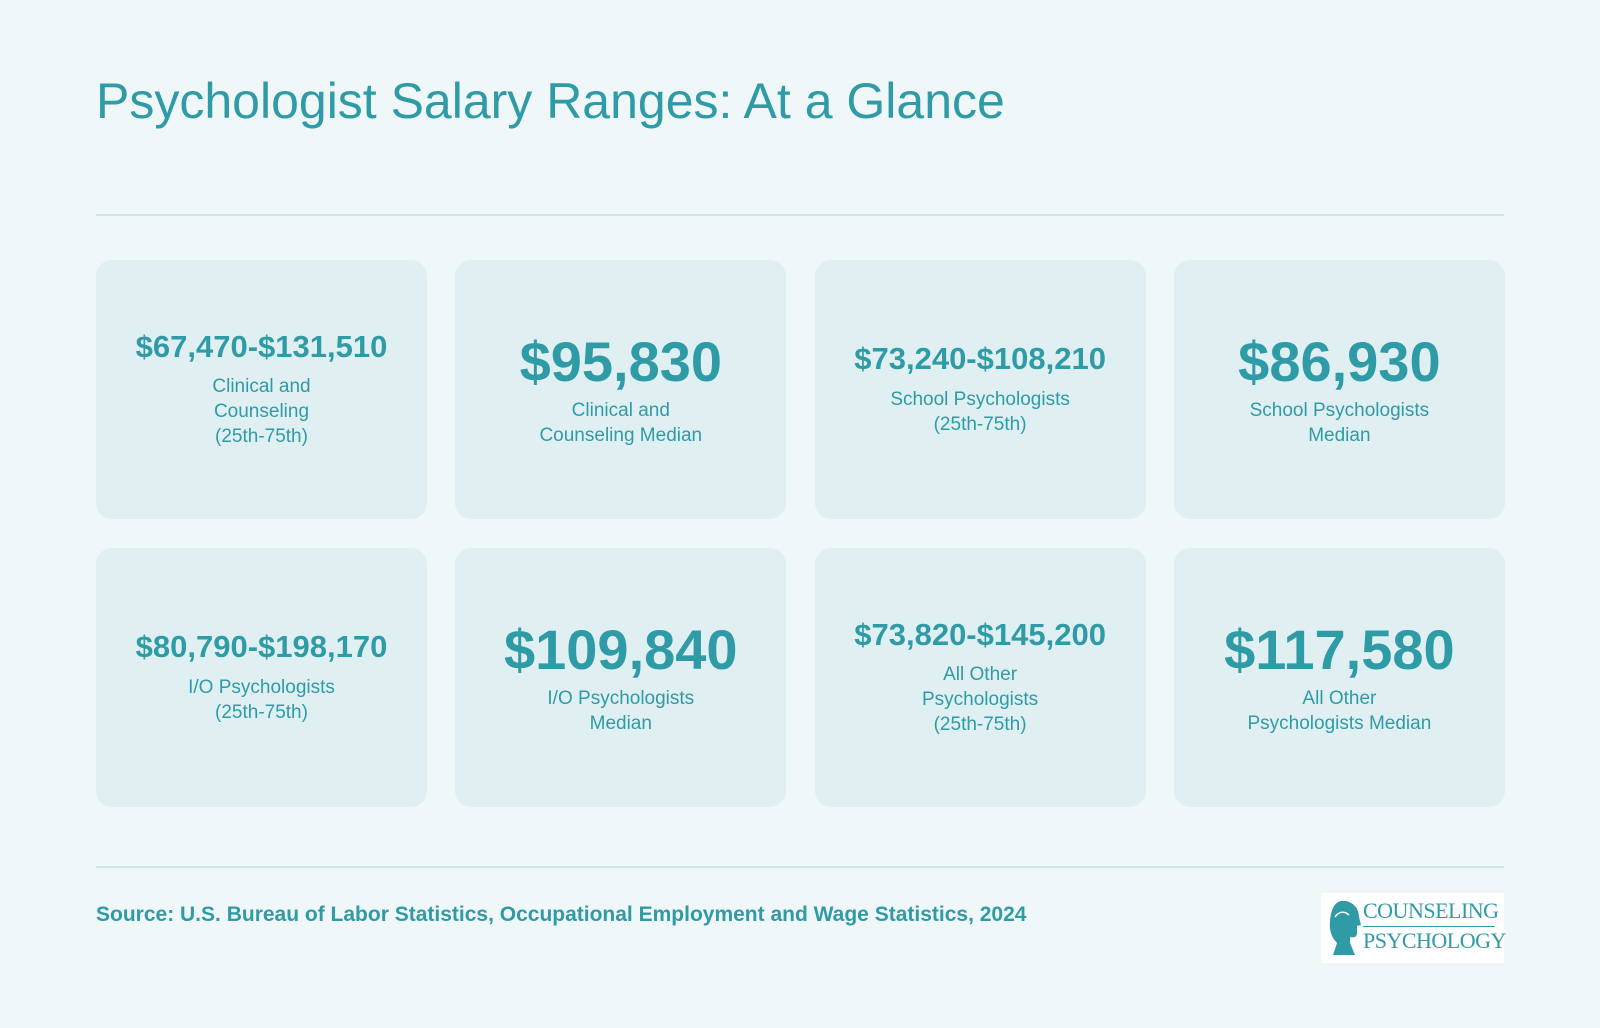  What do you see at coordinates (980, 359) in the screenshot?
I see `salary-value: $73,240-$108,210` at bounding box center [980, 359].